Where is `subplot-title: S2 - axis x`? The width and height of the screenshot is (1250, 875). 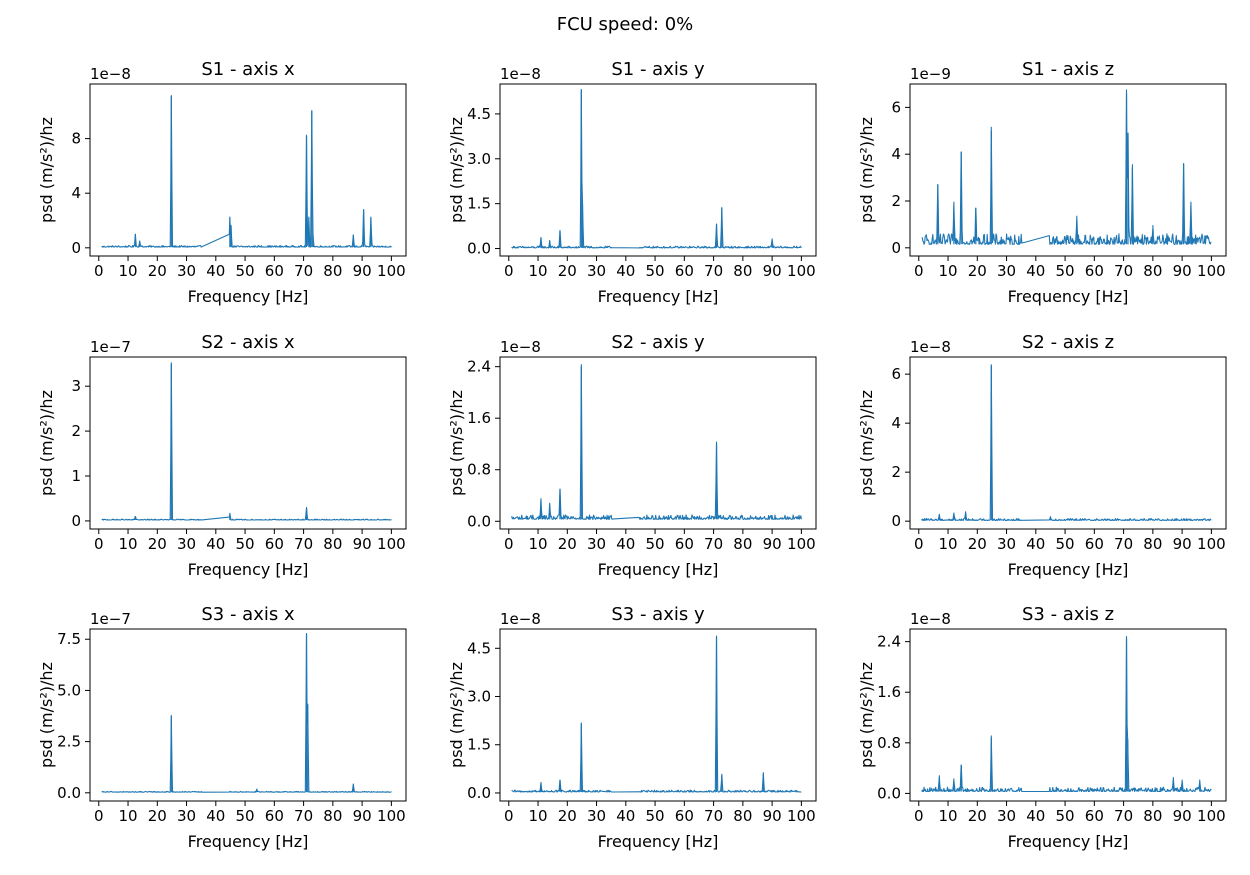 subplot-title: S2 - axis x is located at coordinates (248, 342).